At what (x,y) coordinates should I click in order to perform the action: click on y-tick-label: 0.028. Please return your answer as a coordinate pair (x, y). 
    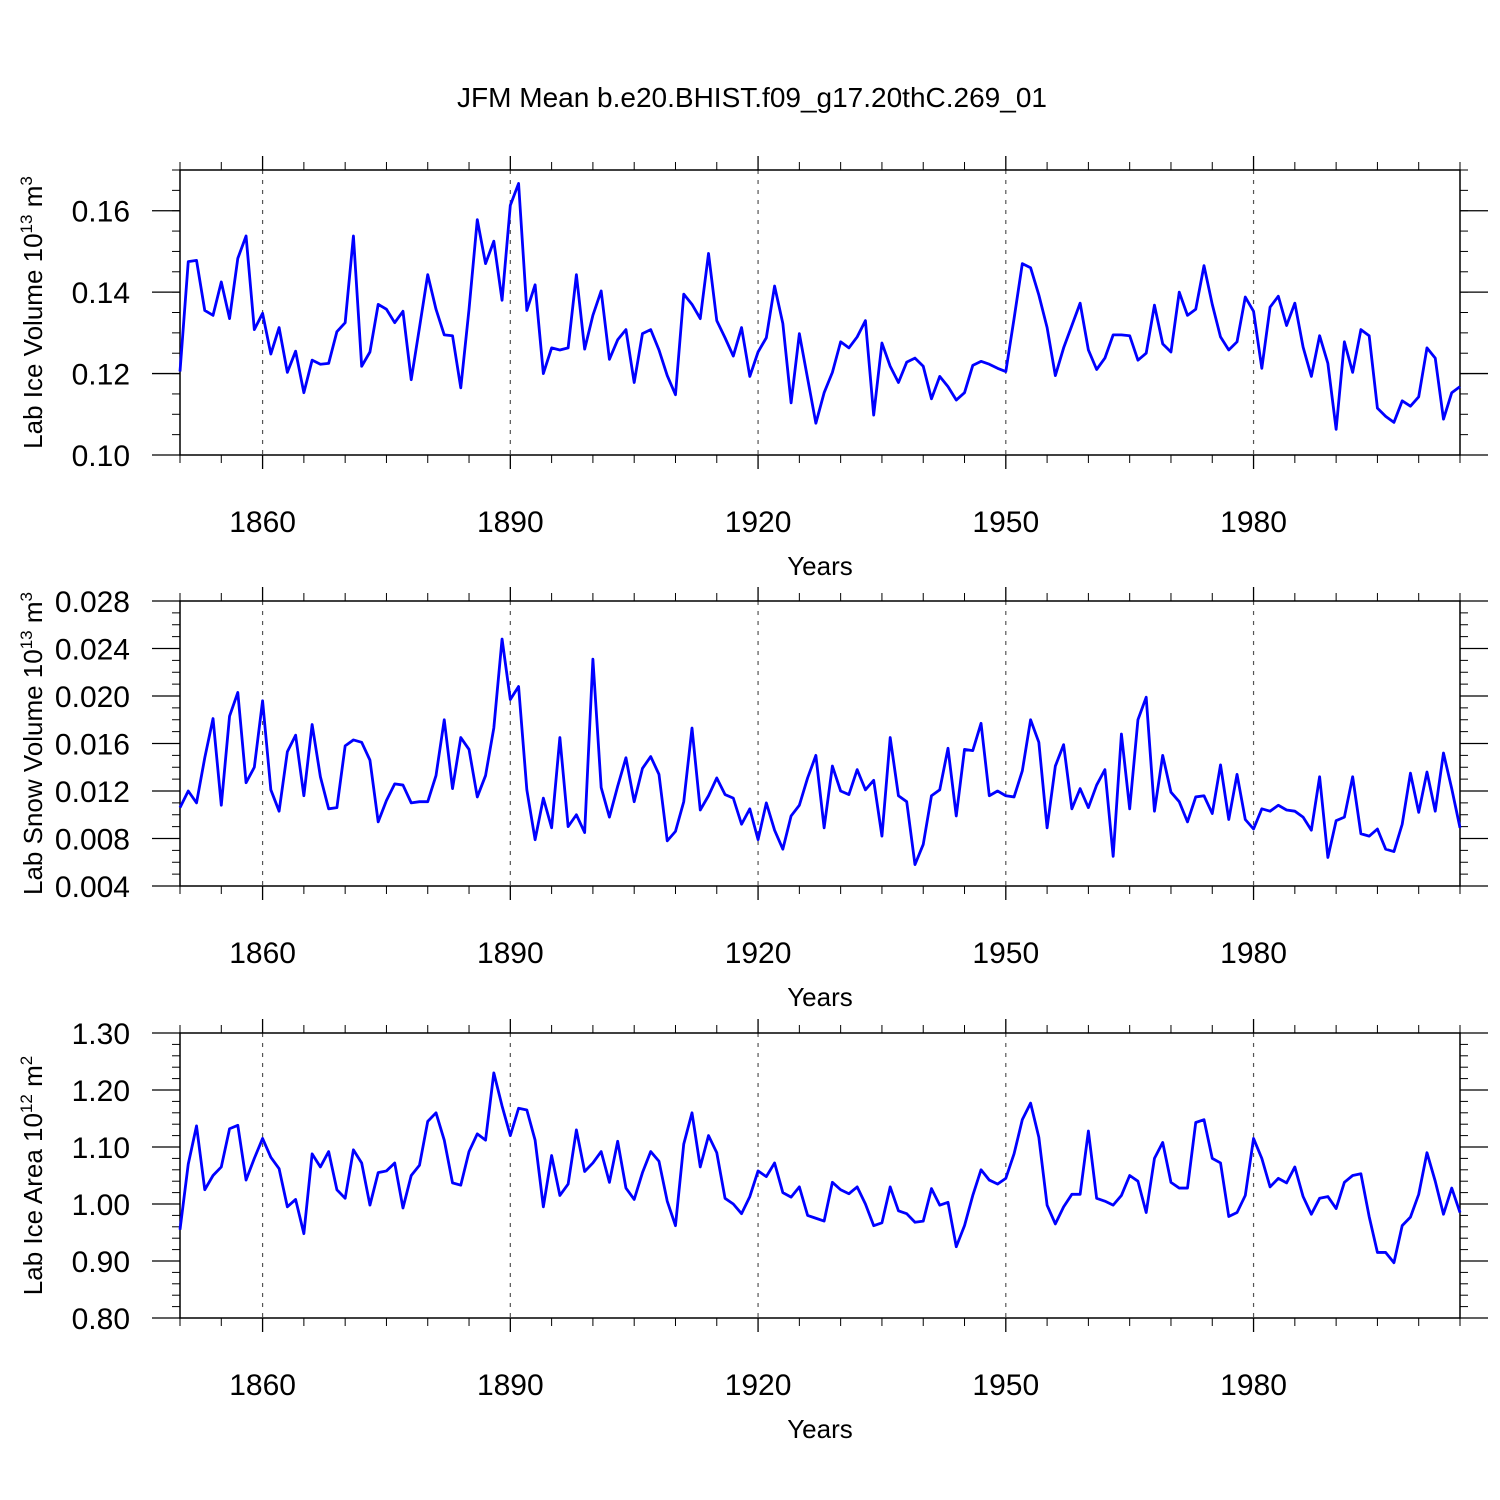
    Looking at the image, I should click on (92, 602).